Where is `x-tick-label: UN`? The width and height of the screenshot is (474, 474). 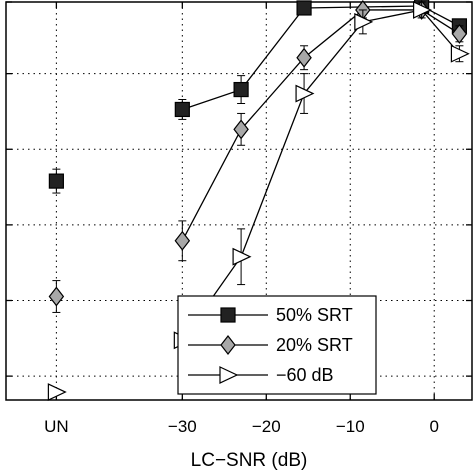
x-tick-label: UN is located at coordinates (56, 426).